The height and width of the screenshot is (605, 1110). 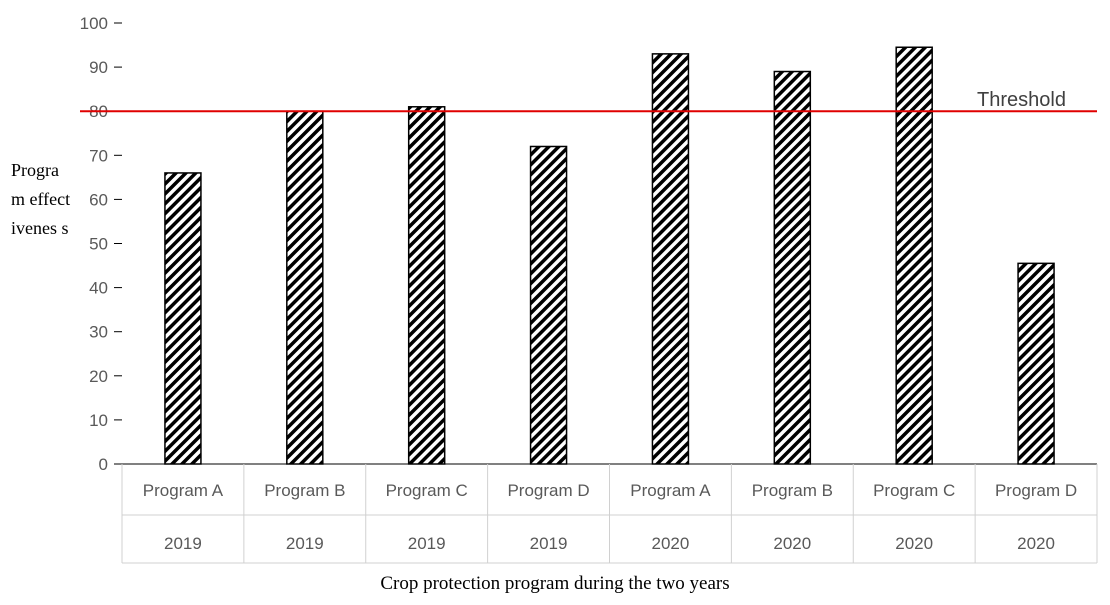 I want to click on y-tick-label: 40, so click(x=98, y=288).